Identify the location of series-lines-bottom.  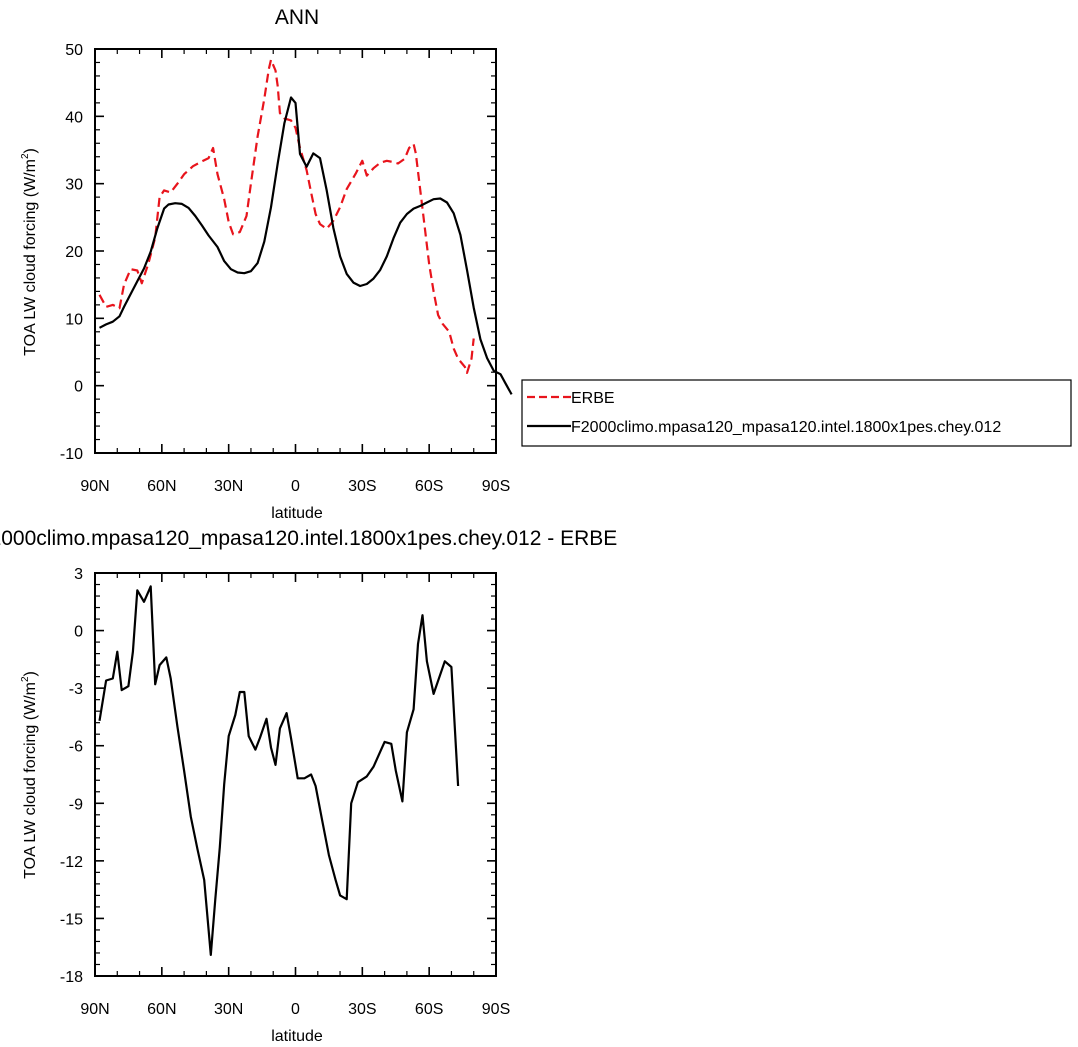
(279, 771).